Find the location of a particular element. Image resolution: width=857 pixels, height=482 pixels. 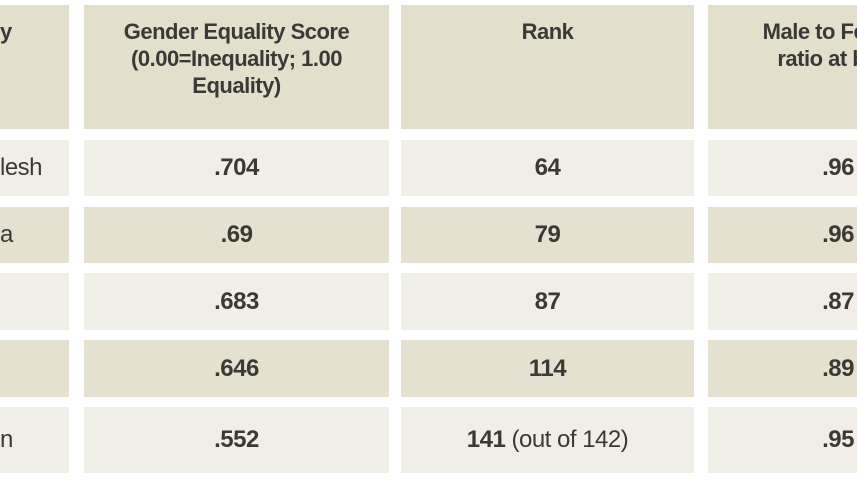

country-fragment: a is located at coordinates (6, 234).